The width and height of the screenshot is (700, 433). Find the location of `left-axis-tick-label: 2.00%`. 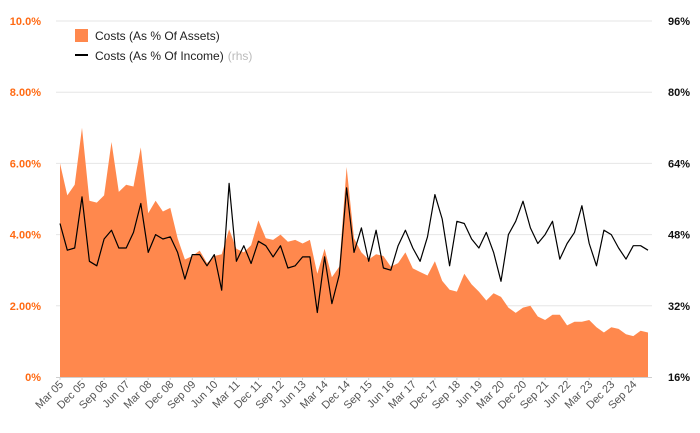

left-axis-tick-label: 2.00% is located at coordinates (25, 307).